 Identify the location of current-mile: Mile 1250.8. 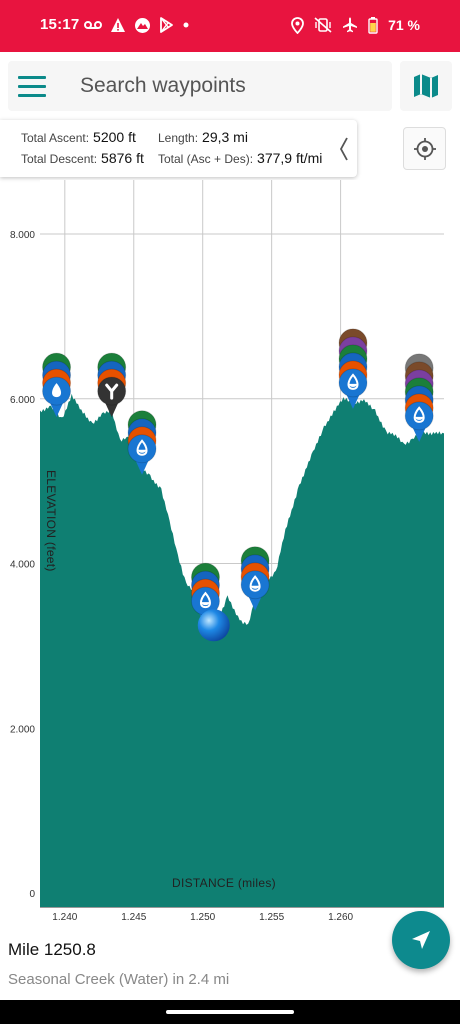
(52, 949).